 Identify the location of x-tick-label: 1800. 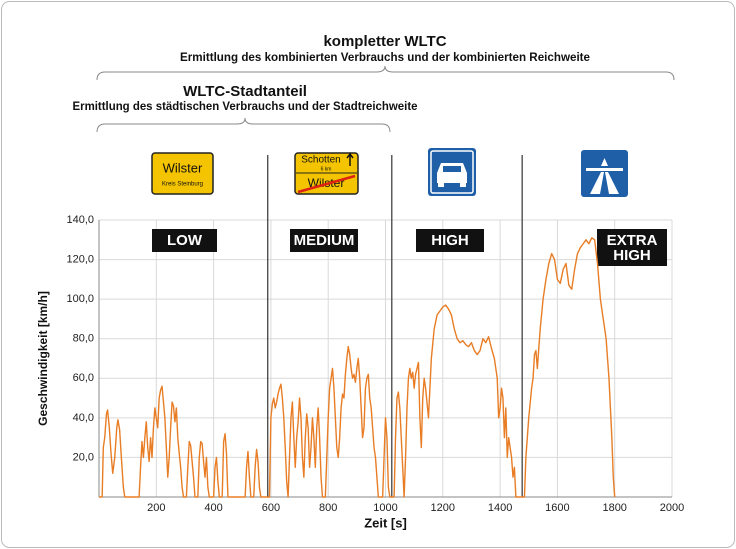
(614, 508).